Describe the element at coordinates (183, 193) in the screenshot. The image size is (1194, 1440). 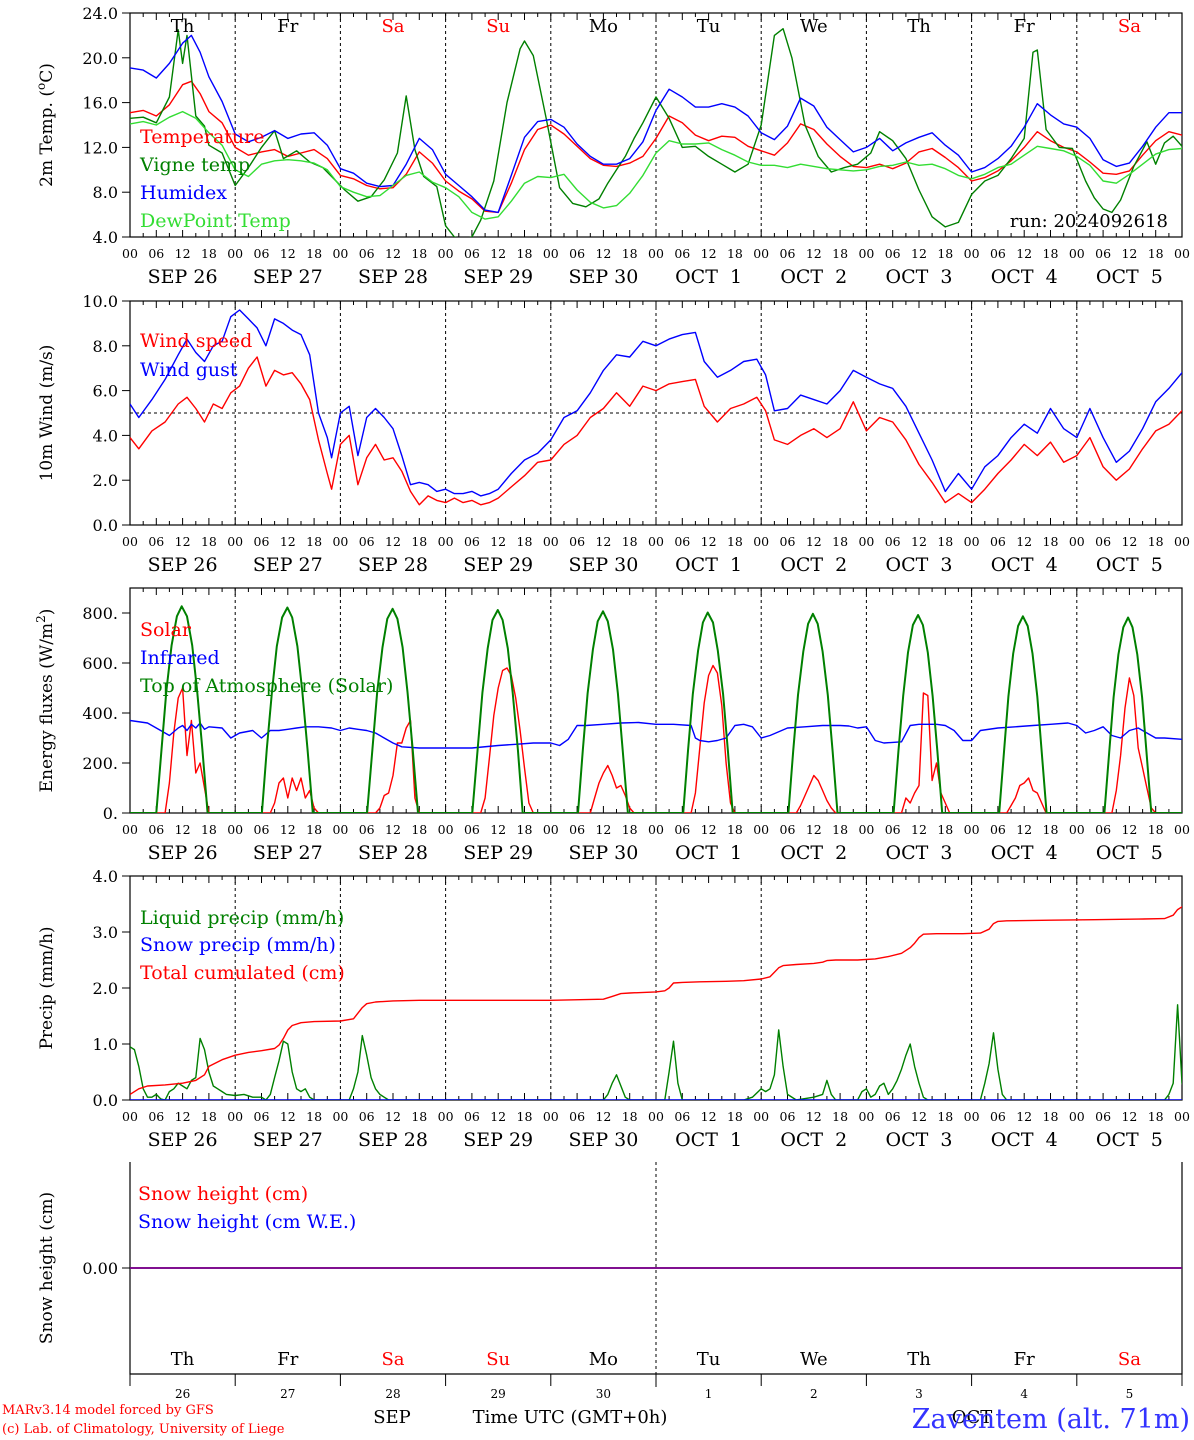
I see `legend-entry: Humidex` at that location.